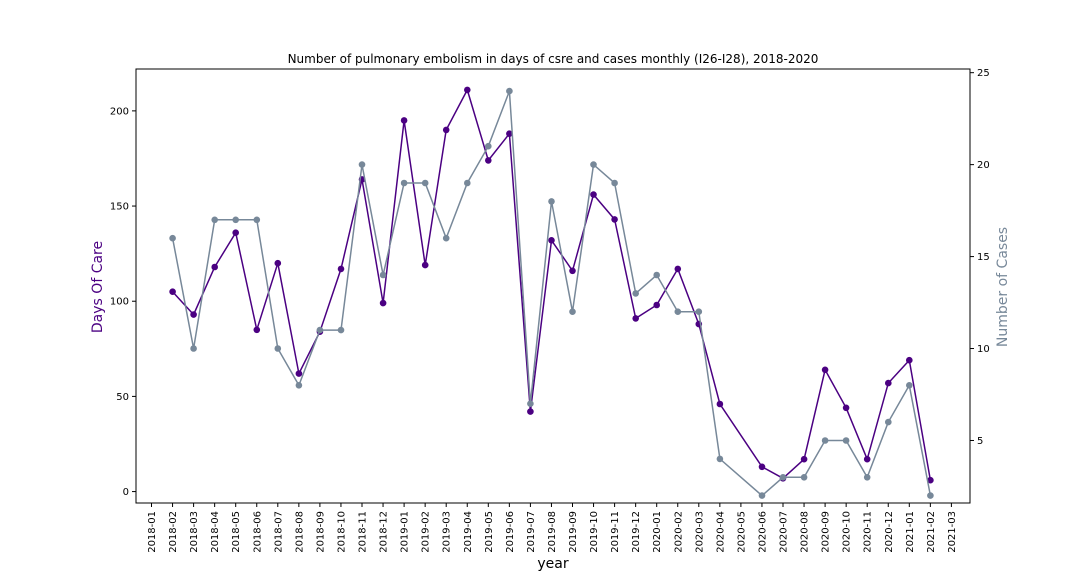 Image resolution: width=1080 pixels, height=576 pixels. Describe the element at coordinates (594, 532) in the screenshot. I see `x-tick-label: 2019-10` at that location.